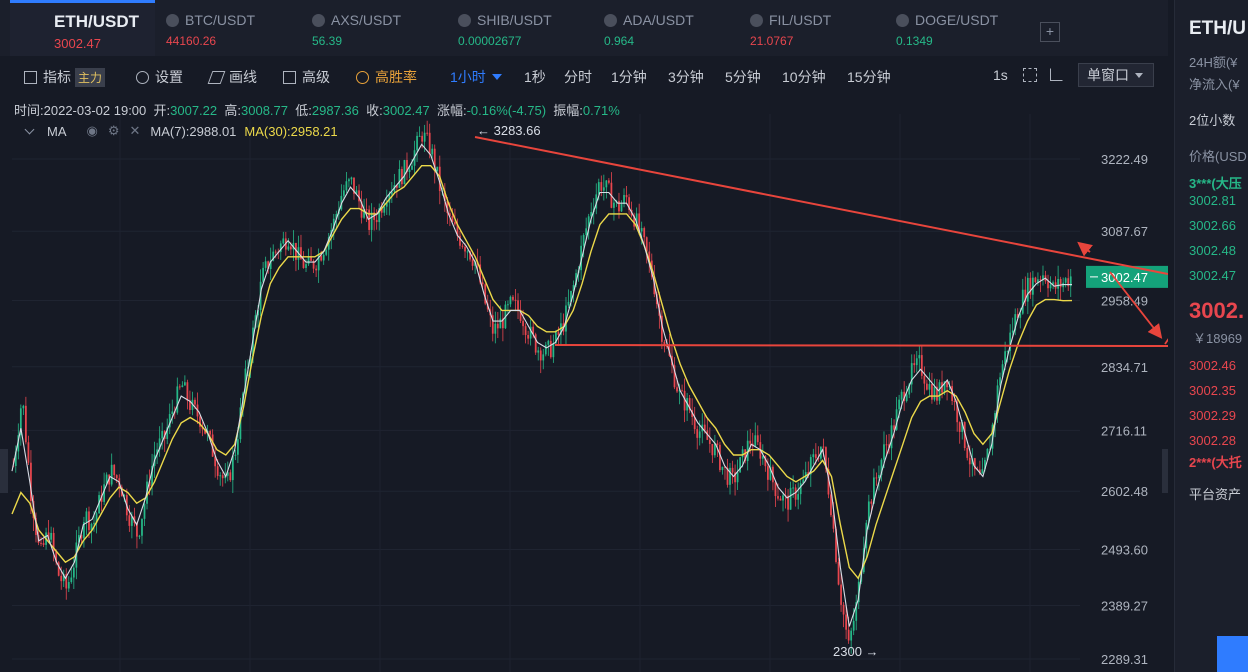 The width and height of the screenshot is (1248, 672). Describe the element at coordinates (528, 28) in the screenshot. I see `tab-shib-usdt: SHIB/USDT 0.00002677` at that location.